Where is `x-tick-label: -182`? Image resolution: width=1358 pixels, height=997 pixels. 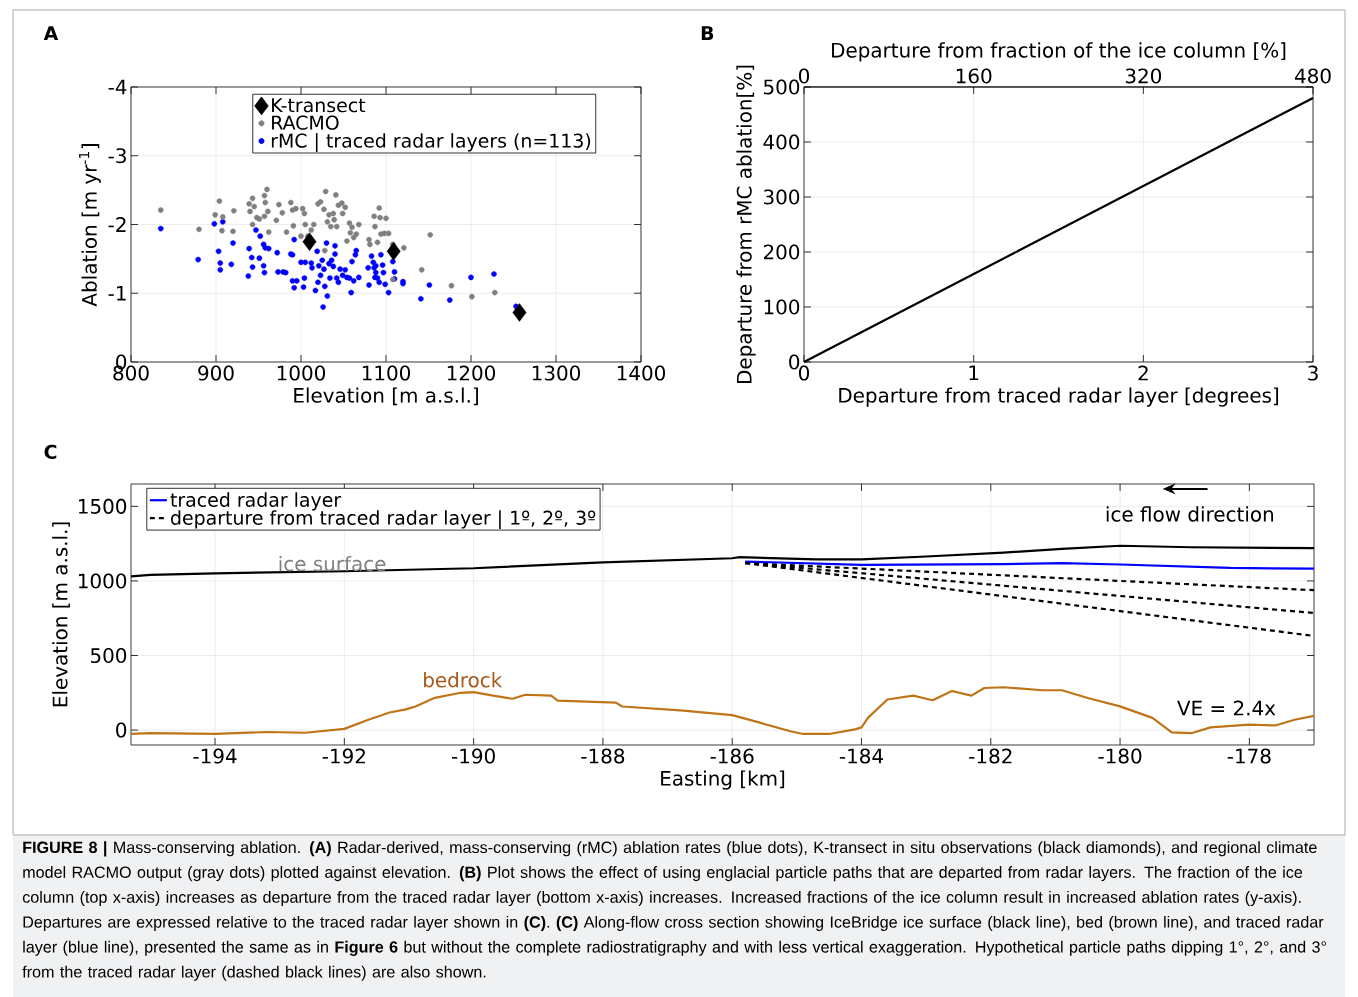
x-tick-label: -182 is located at coordinates (990, 756).